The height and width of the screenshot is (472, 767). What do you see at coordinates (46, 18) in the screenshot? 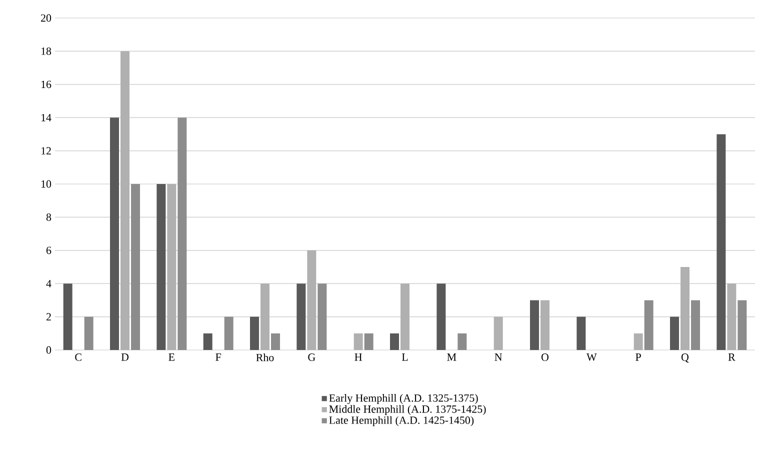
I see `y-tick-label: 20` at bounding box center [46, 18].